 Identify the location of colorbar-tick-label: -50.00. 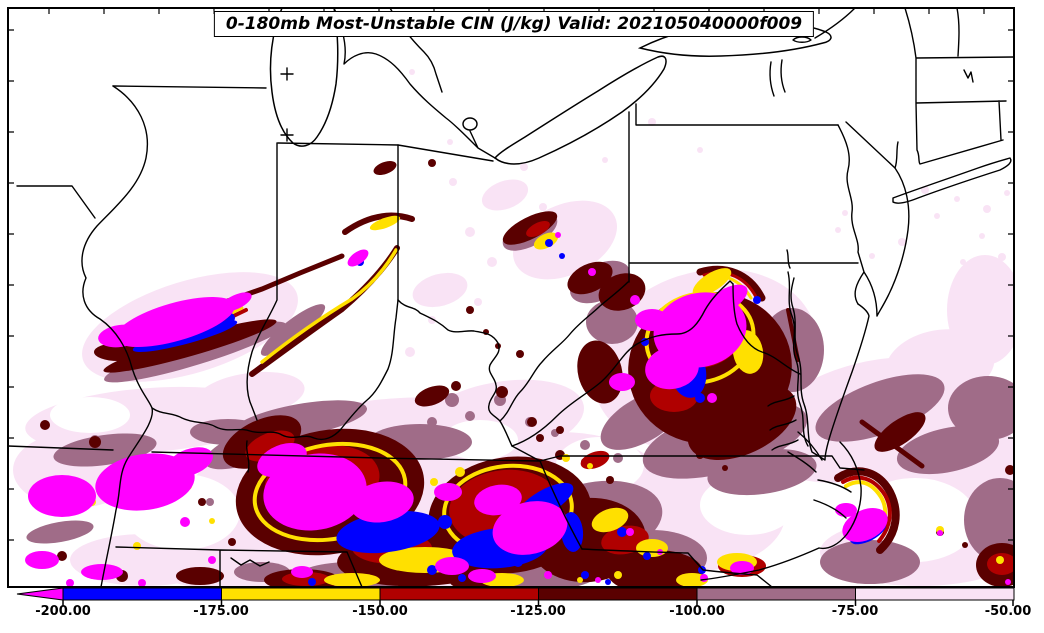
(1008, 611).